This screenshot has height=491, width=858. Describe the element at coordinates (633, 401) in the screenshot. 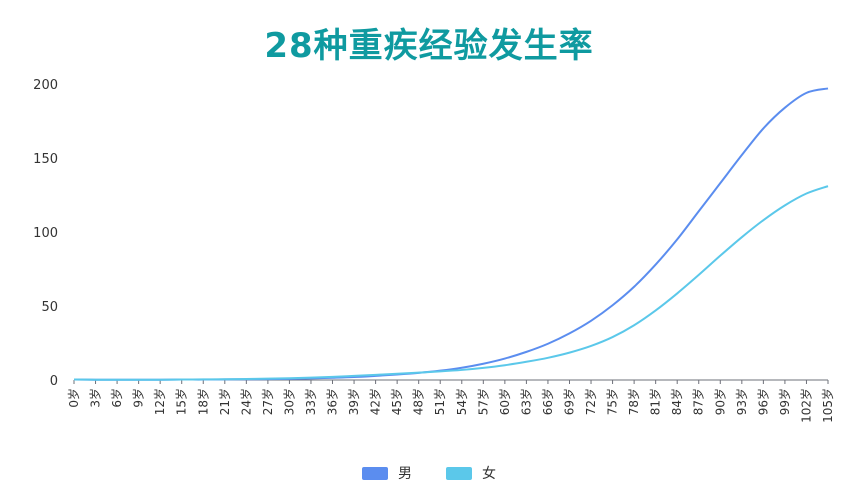

I see `x-tick-label: 78岁` at that location.